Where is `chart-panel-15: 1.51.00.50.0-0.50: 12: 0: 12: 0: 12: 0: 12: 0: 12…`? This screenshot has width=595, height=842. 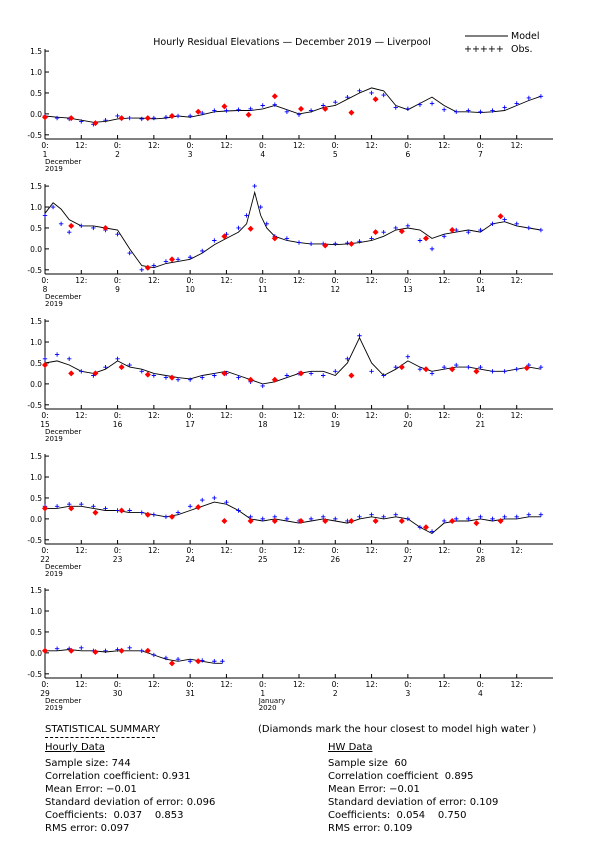 chart-panel-15: 1.51.00.50.0-0.50: 12: 0: 12: 0: 12: 0: 12: 0: 12… is located at coordinates (290, 380).